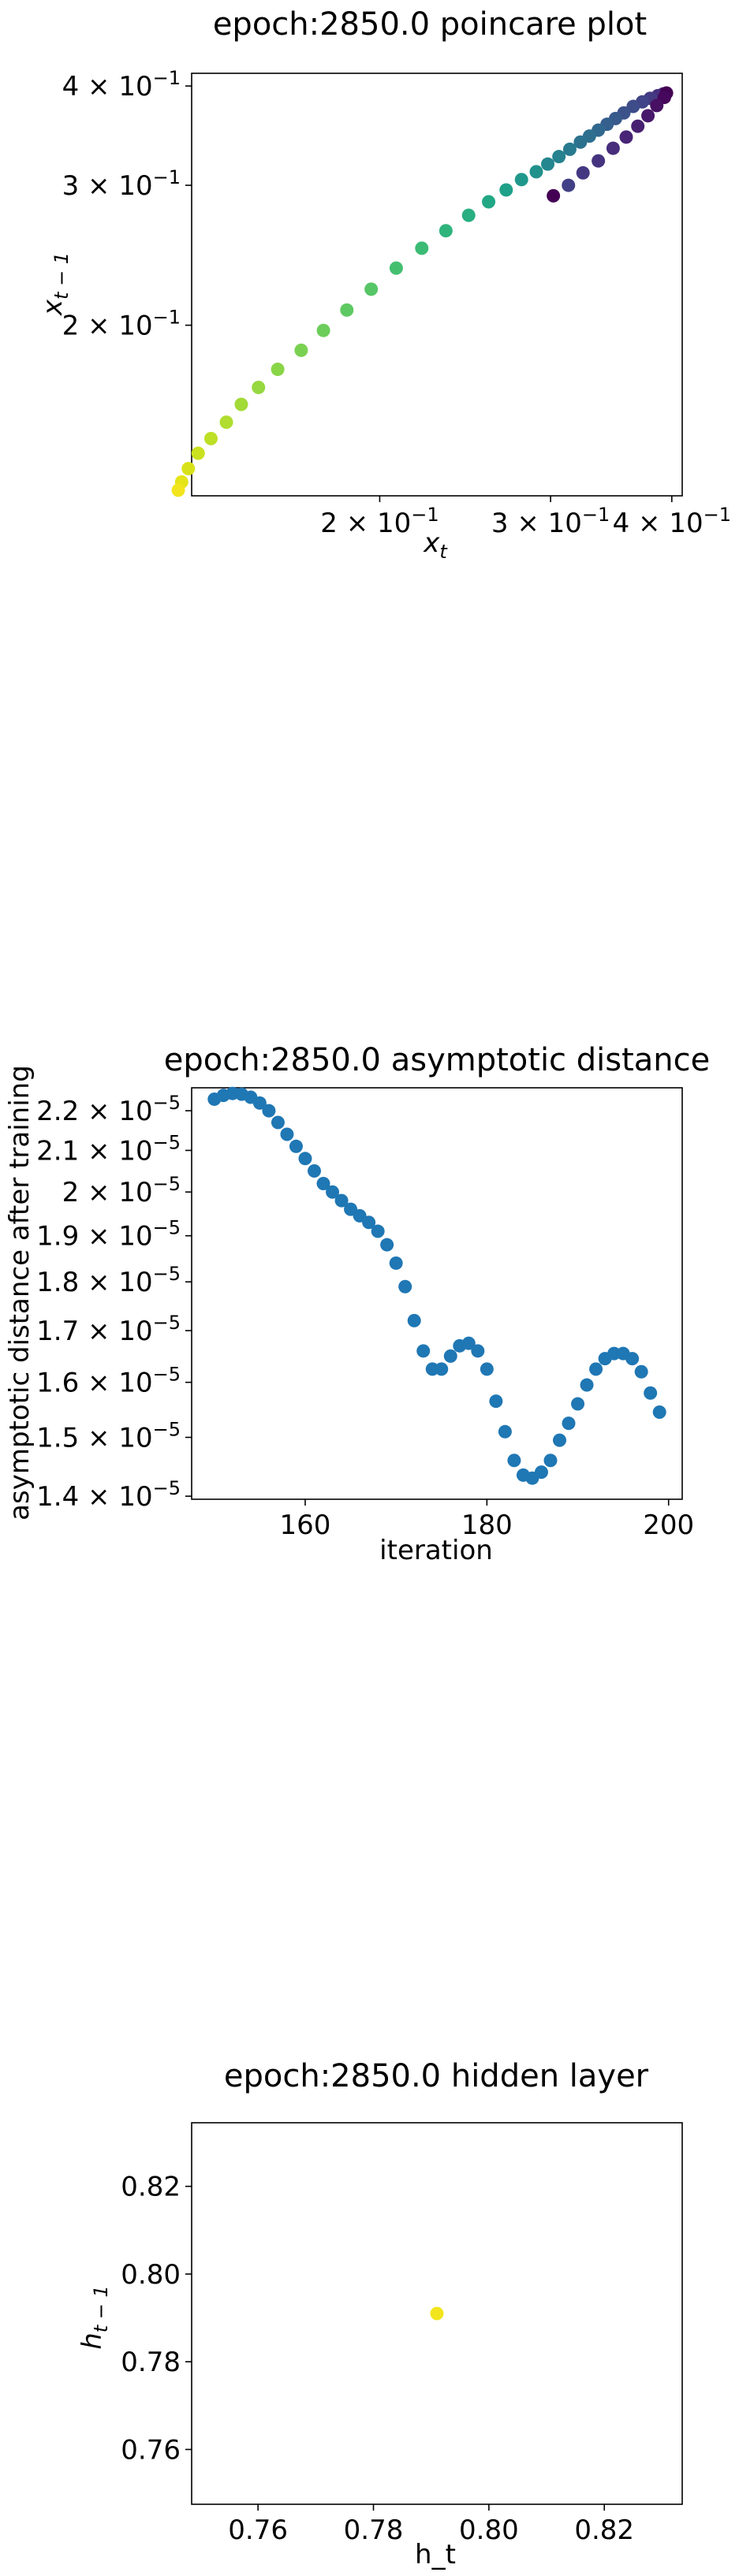  I want to click on asymptotic-y-tick-label-mantissa: 2.1 × 10, so click(94, 1151).